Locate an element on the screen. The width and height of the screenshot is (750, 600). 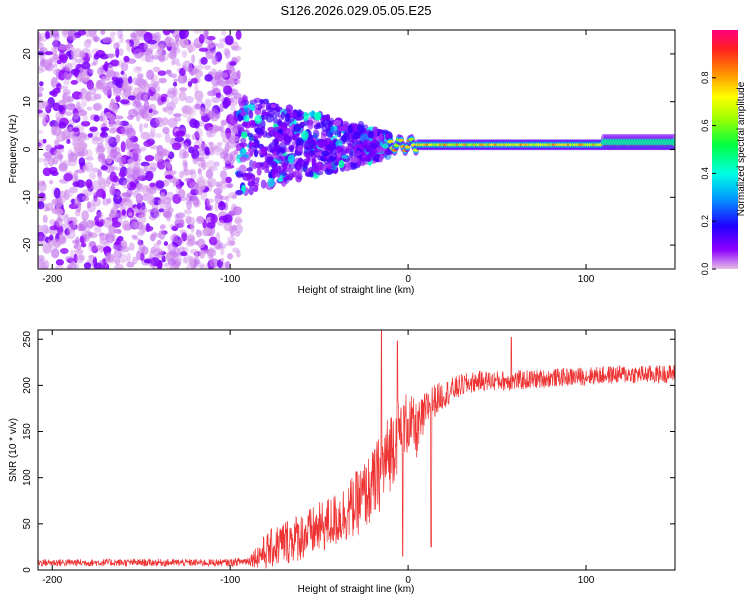
x-tick-label: 100 is located at coordinates (586, 279).